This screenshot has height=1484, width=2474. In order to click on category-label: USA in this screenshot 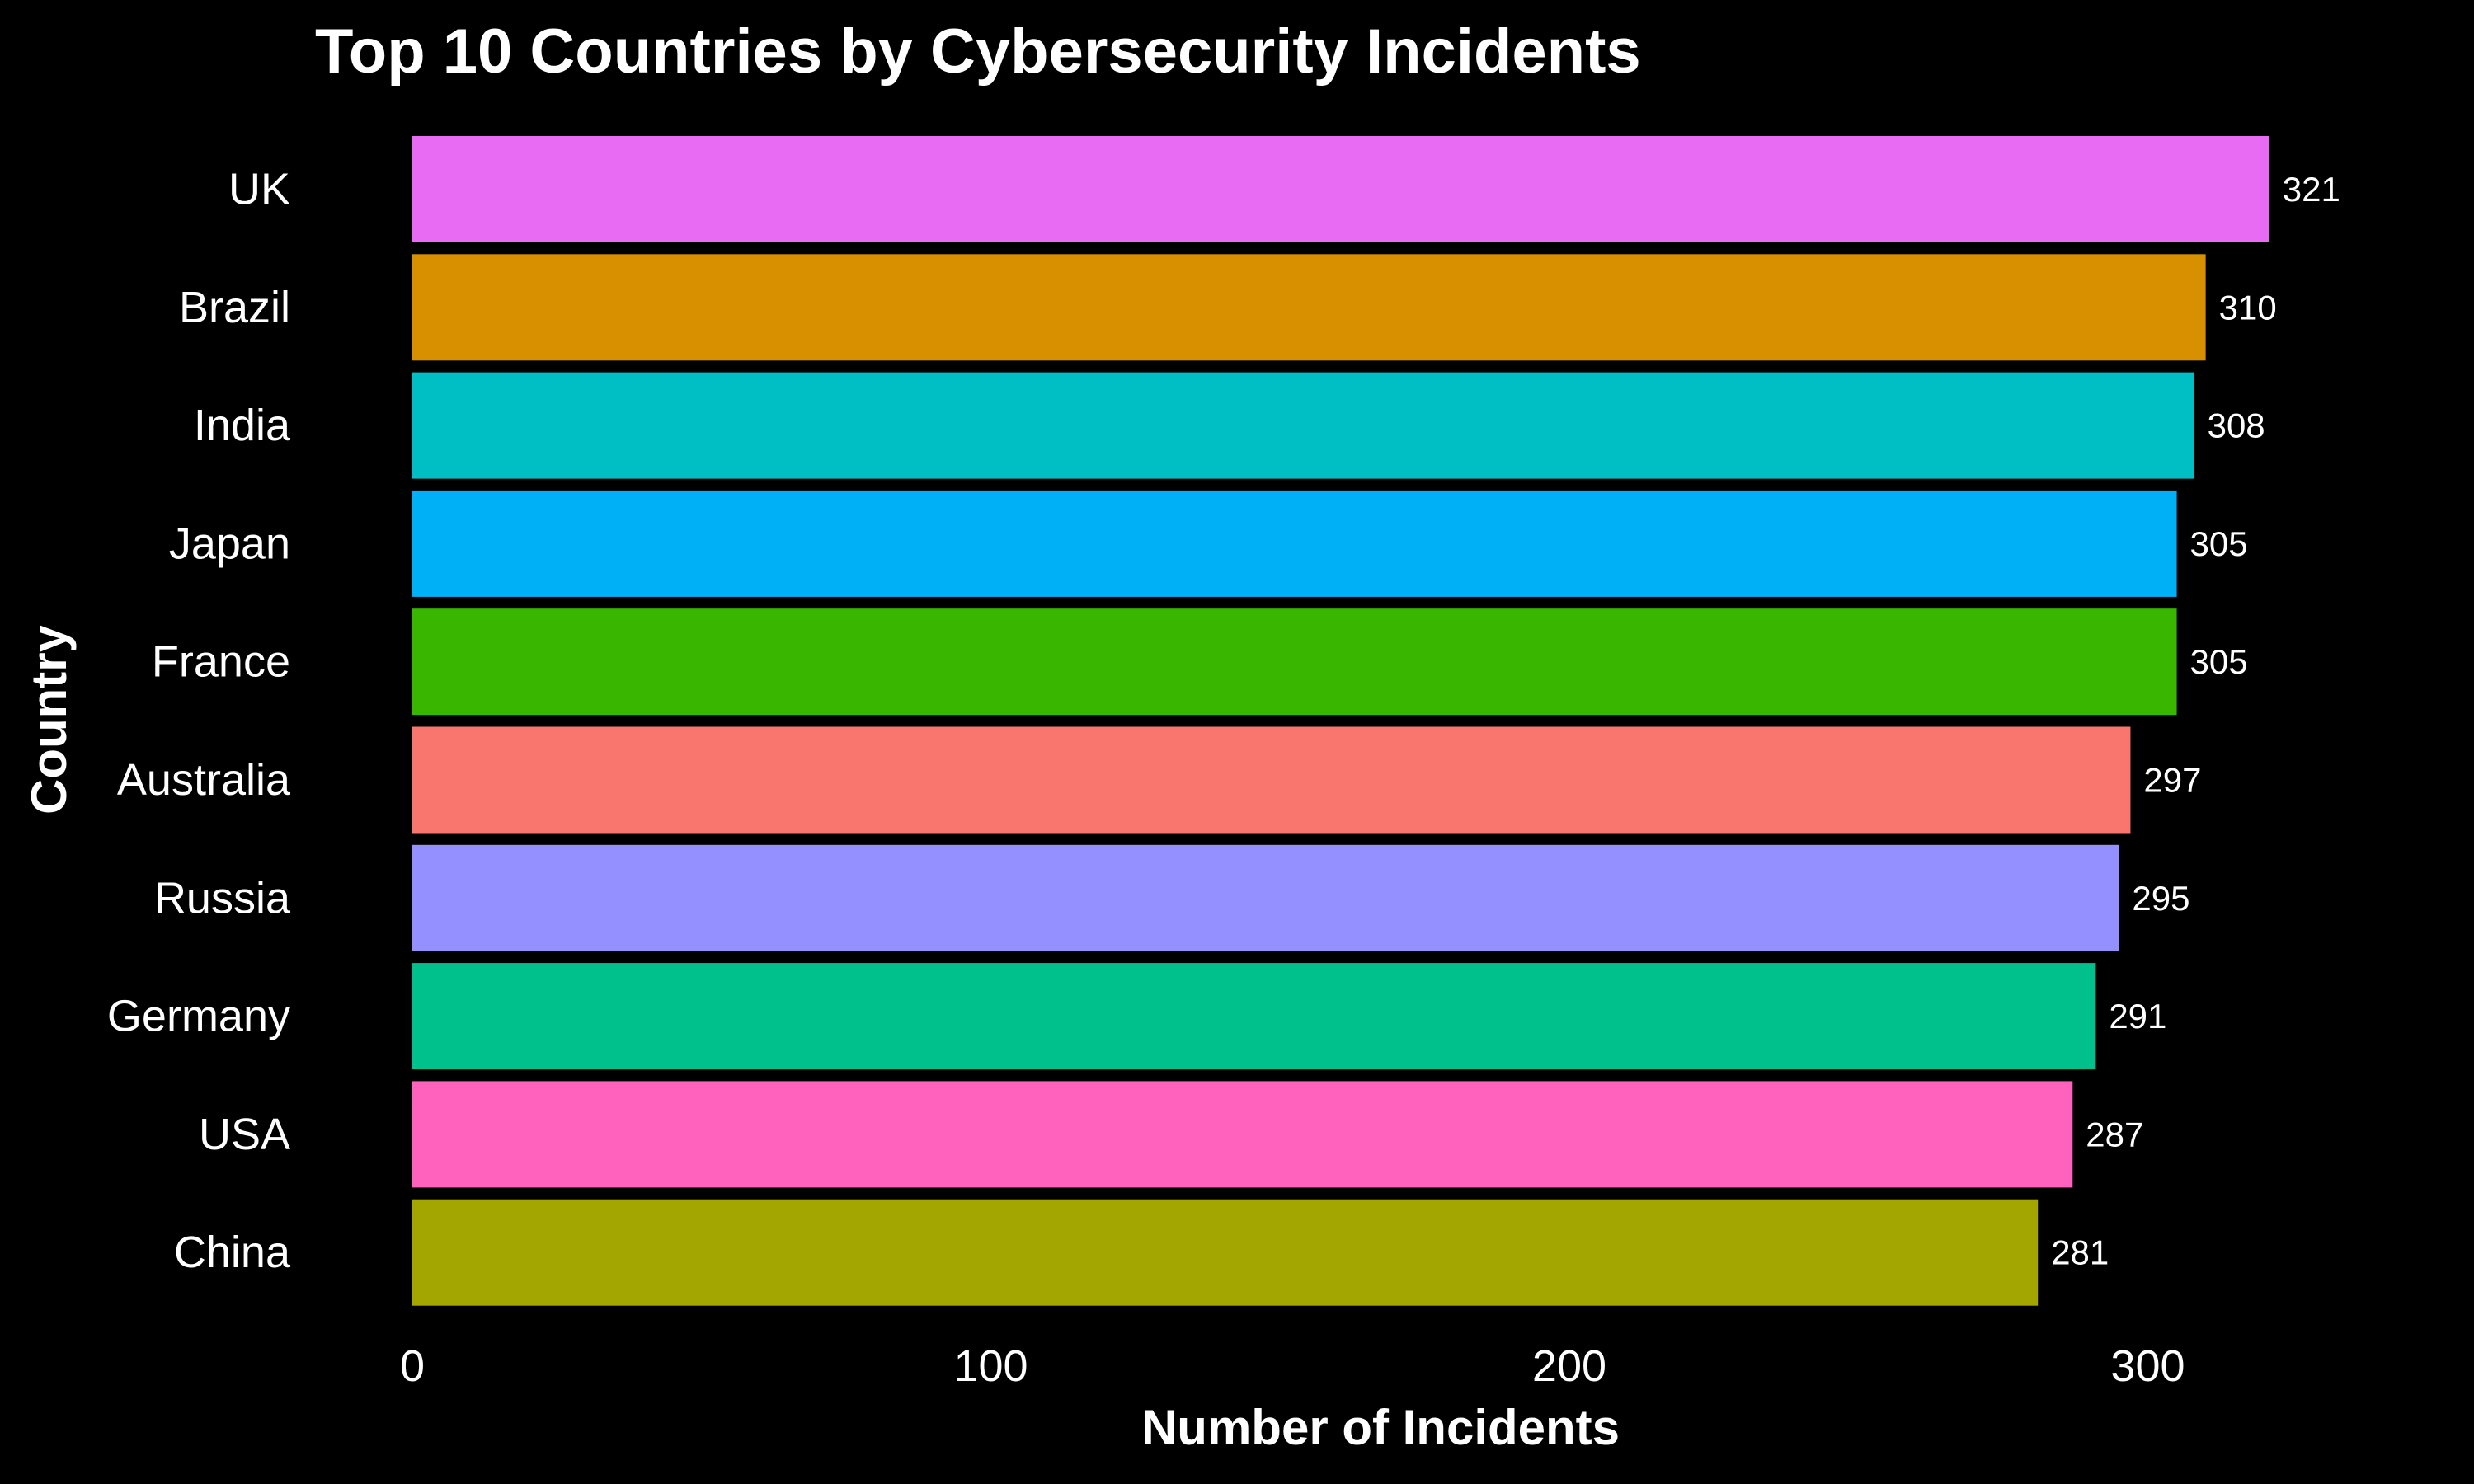, I will do `click(244, 1134)`.